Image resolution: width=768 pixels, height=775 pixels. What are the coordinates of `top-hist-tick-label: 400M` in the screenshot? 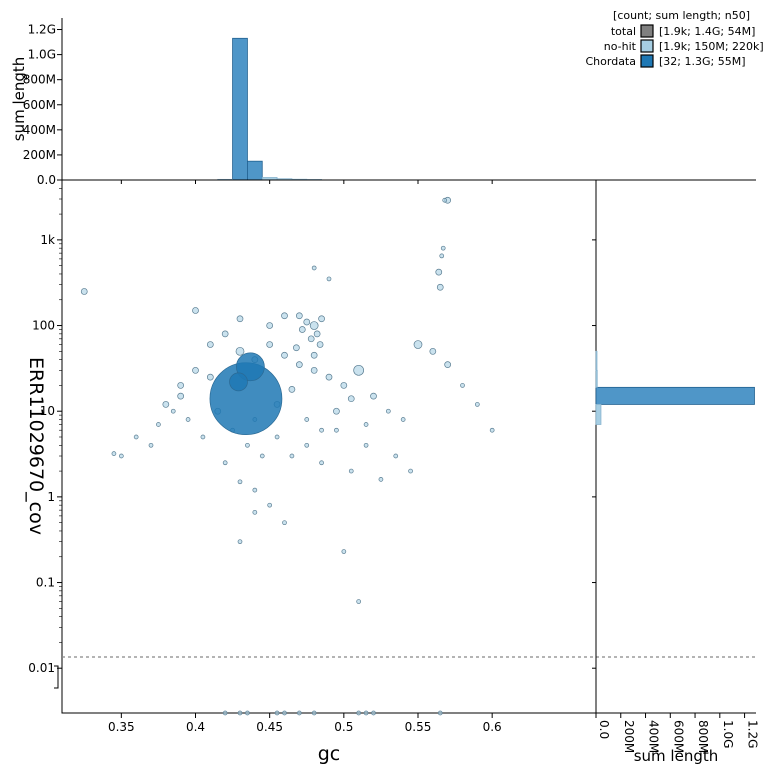 It's located at (39, 130).